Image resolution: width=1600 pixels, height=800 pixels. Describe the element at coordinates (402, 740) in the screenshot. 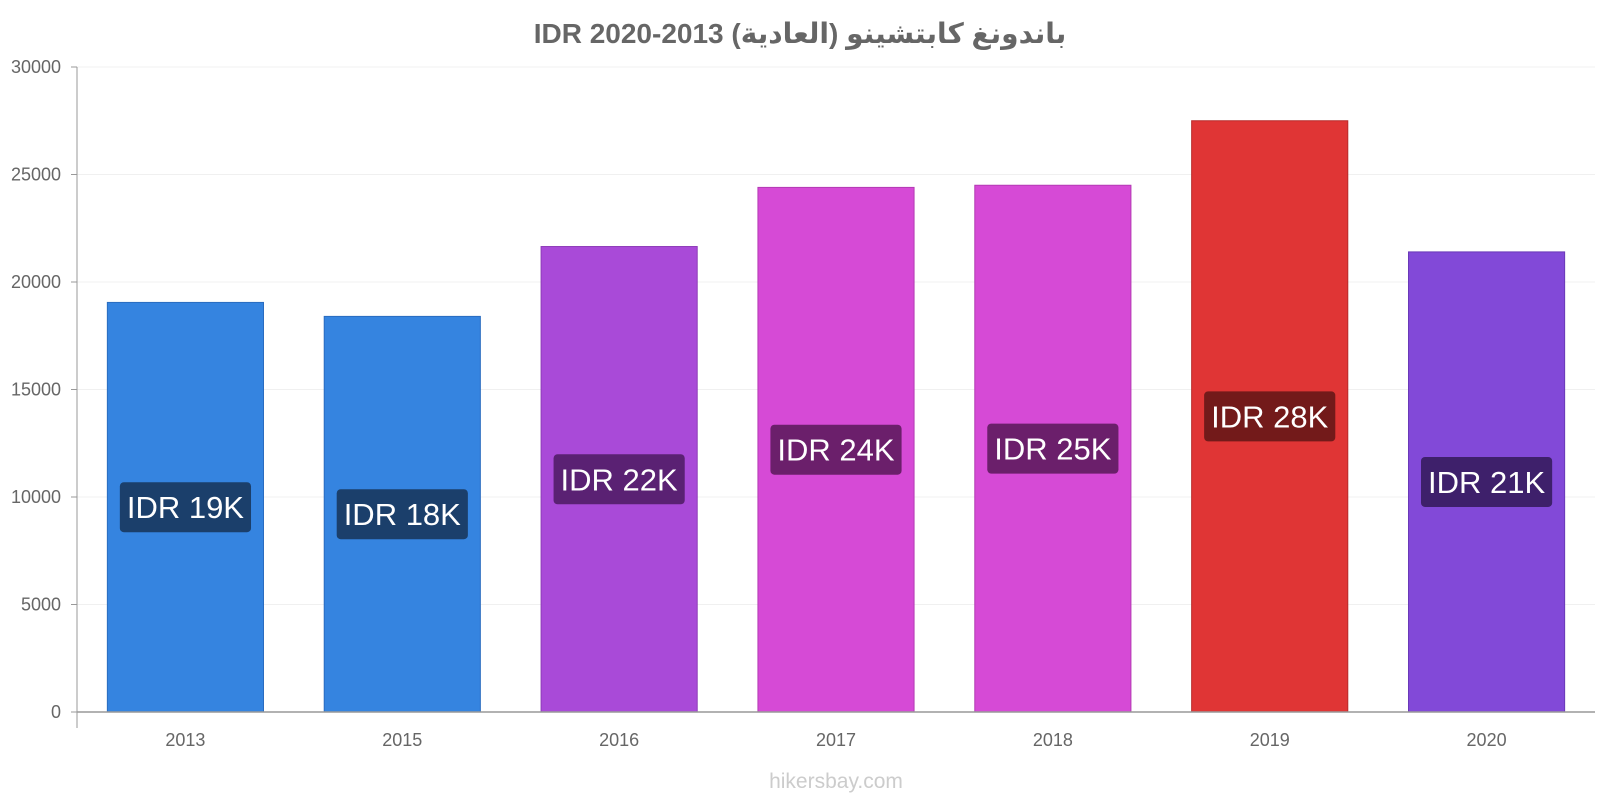

I see `x-tick-label: 2015` at that location.